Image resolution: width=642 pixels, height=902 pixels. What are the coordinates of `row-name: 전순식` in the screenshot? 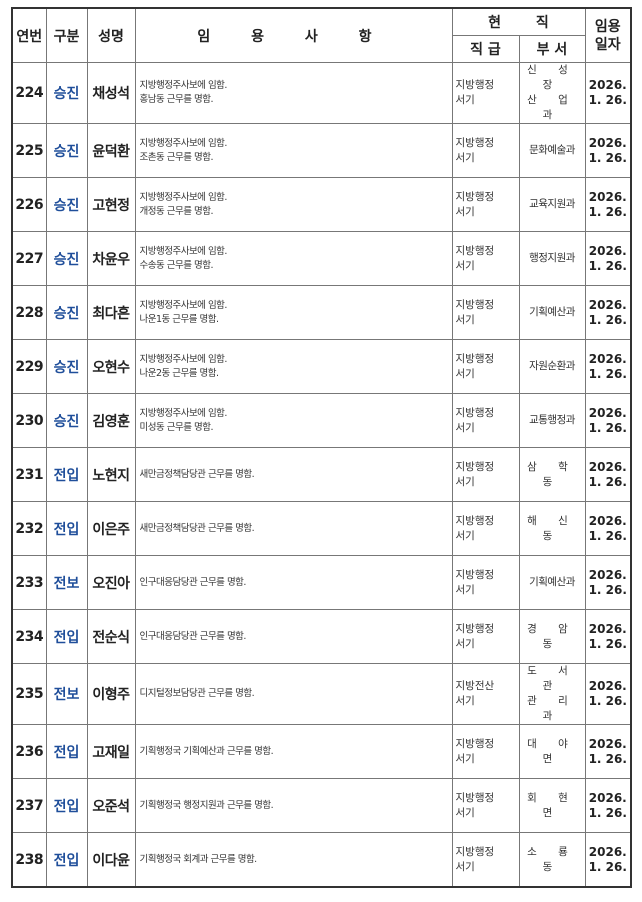 It's located at (111, 636).